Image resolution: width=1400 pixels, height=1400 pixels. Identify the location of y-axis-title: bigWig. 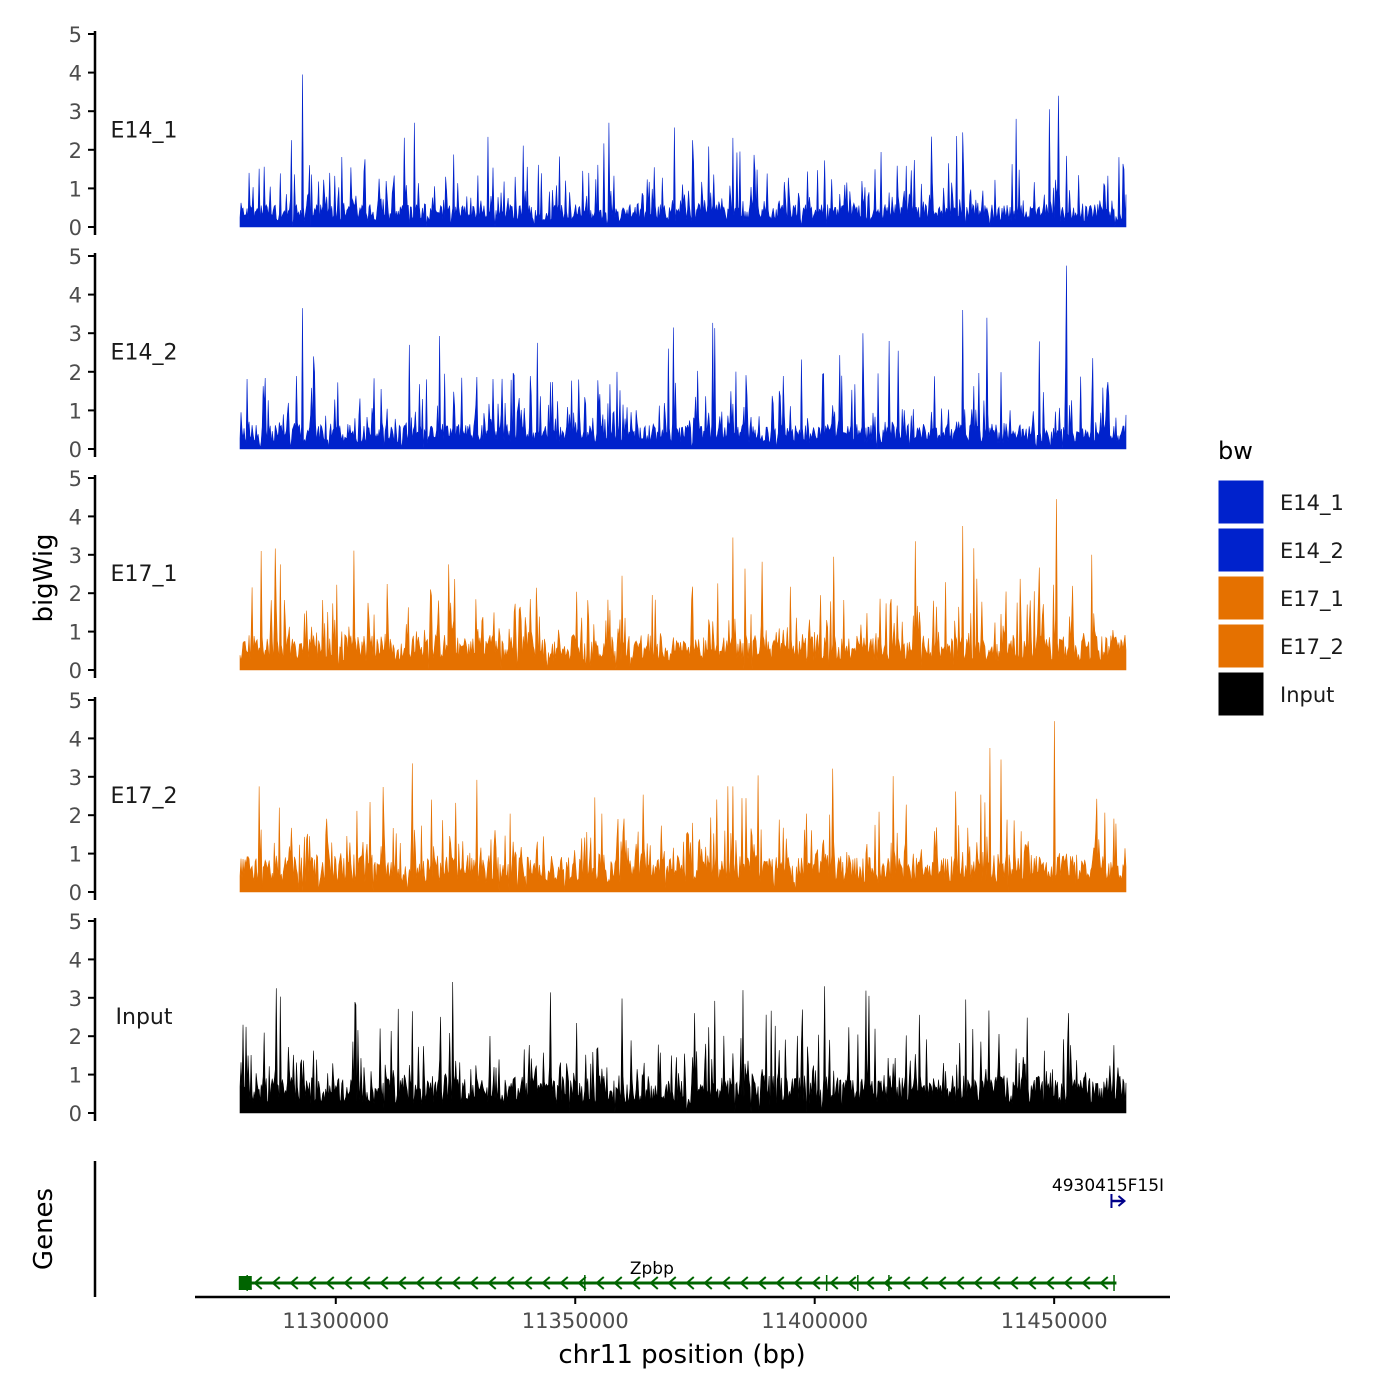
(44, 577).